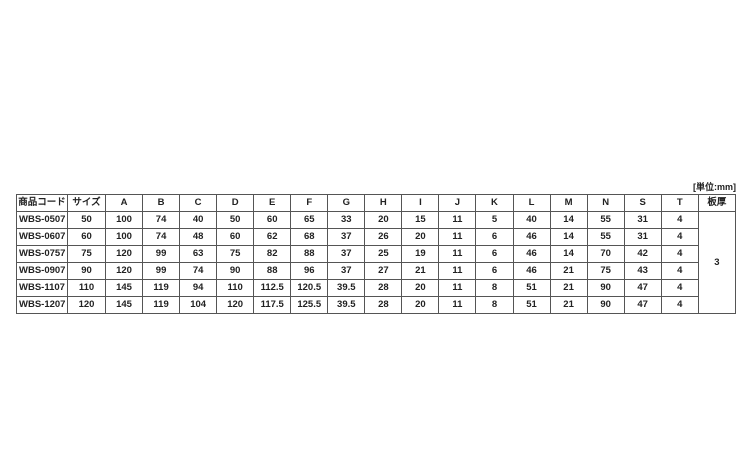  I want to click on column-header: N, so click(605, 203).